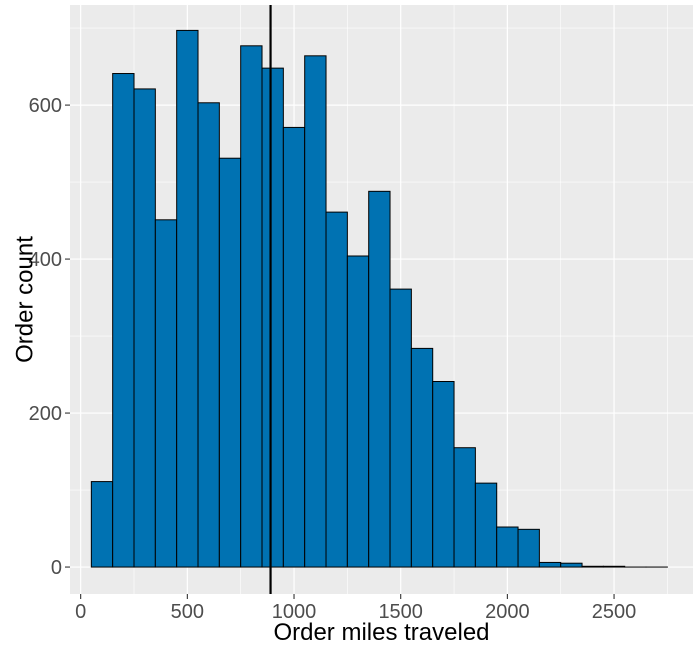 Image resolution: width=700 pixels, height=650 pixels. What do you see at coordinates (381, 632) in the screenshot?
I see `x-axis-title: Order miles traveled` at bounding box center [381, 632].